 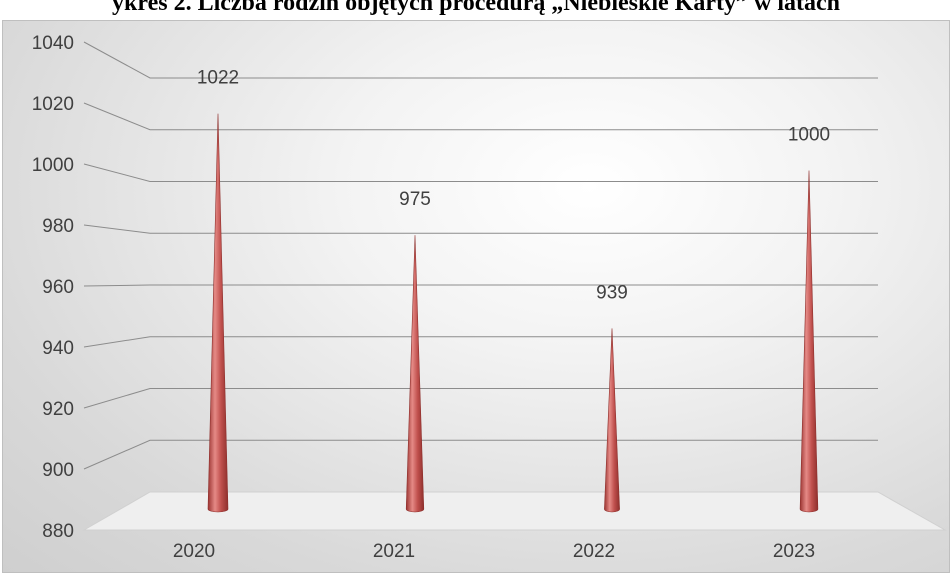 I want to click on y-tick-label: 1040, so click(x=53, y=43).